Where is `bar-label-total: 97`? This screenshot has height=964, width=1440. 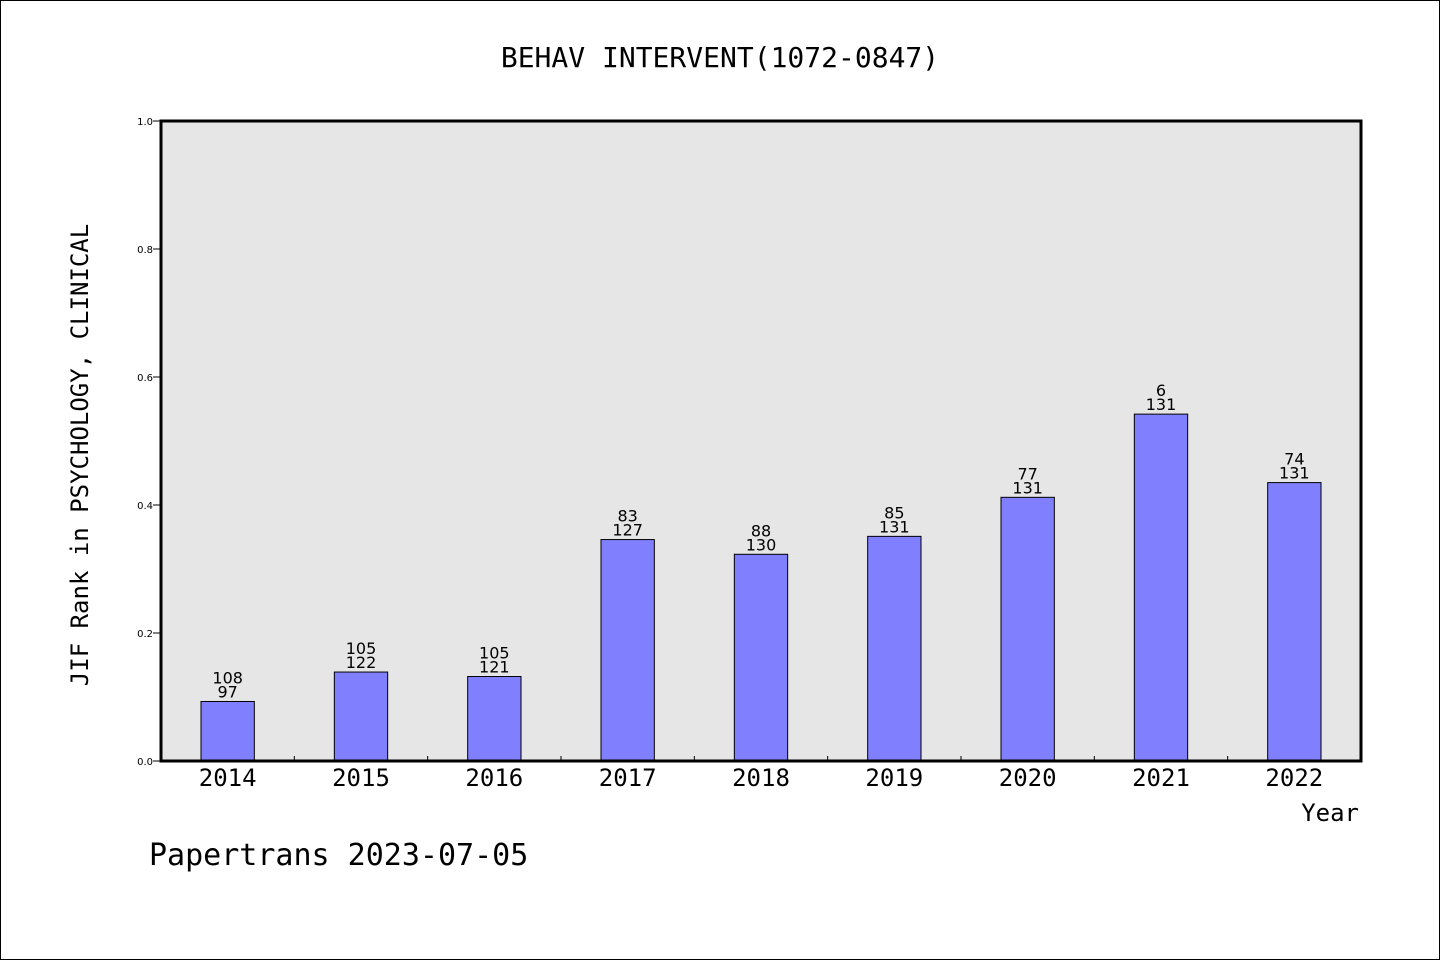 bar-label-total: 97 is located at coordinates (227, 691).